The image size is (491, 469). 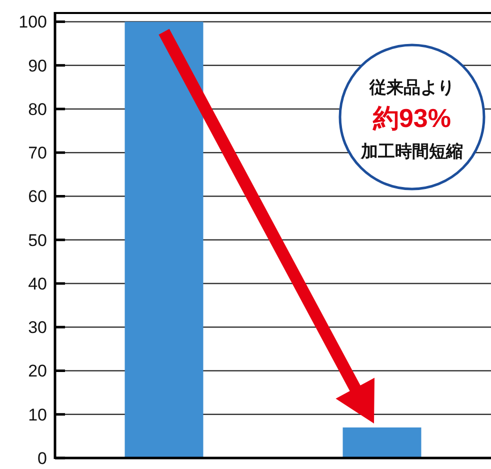 What do you see at coordinates (411, 87) in the screenshot?
I see `annotation: 従来品より` at bounding box center [411, 87].